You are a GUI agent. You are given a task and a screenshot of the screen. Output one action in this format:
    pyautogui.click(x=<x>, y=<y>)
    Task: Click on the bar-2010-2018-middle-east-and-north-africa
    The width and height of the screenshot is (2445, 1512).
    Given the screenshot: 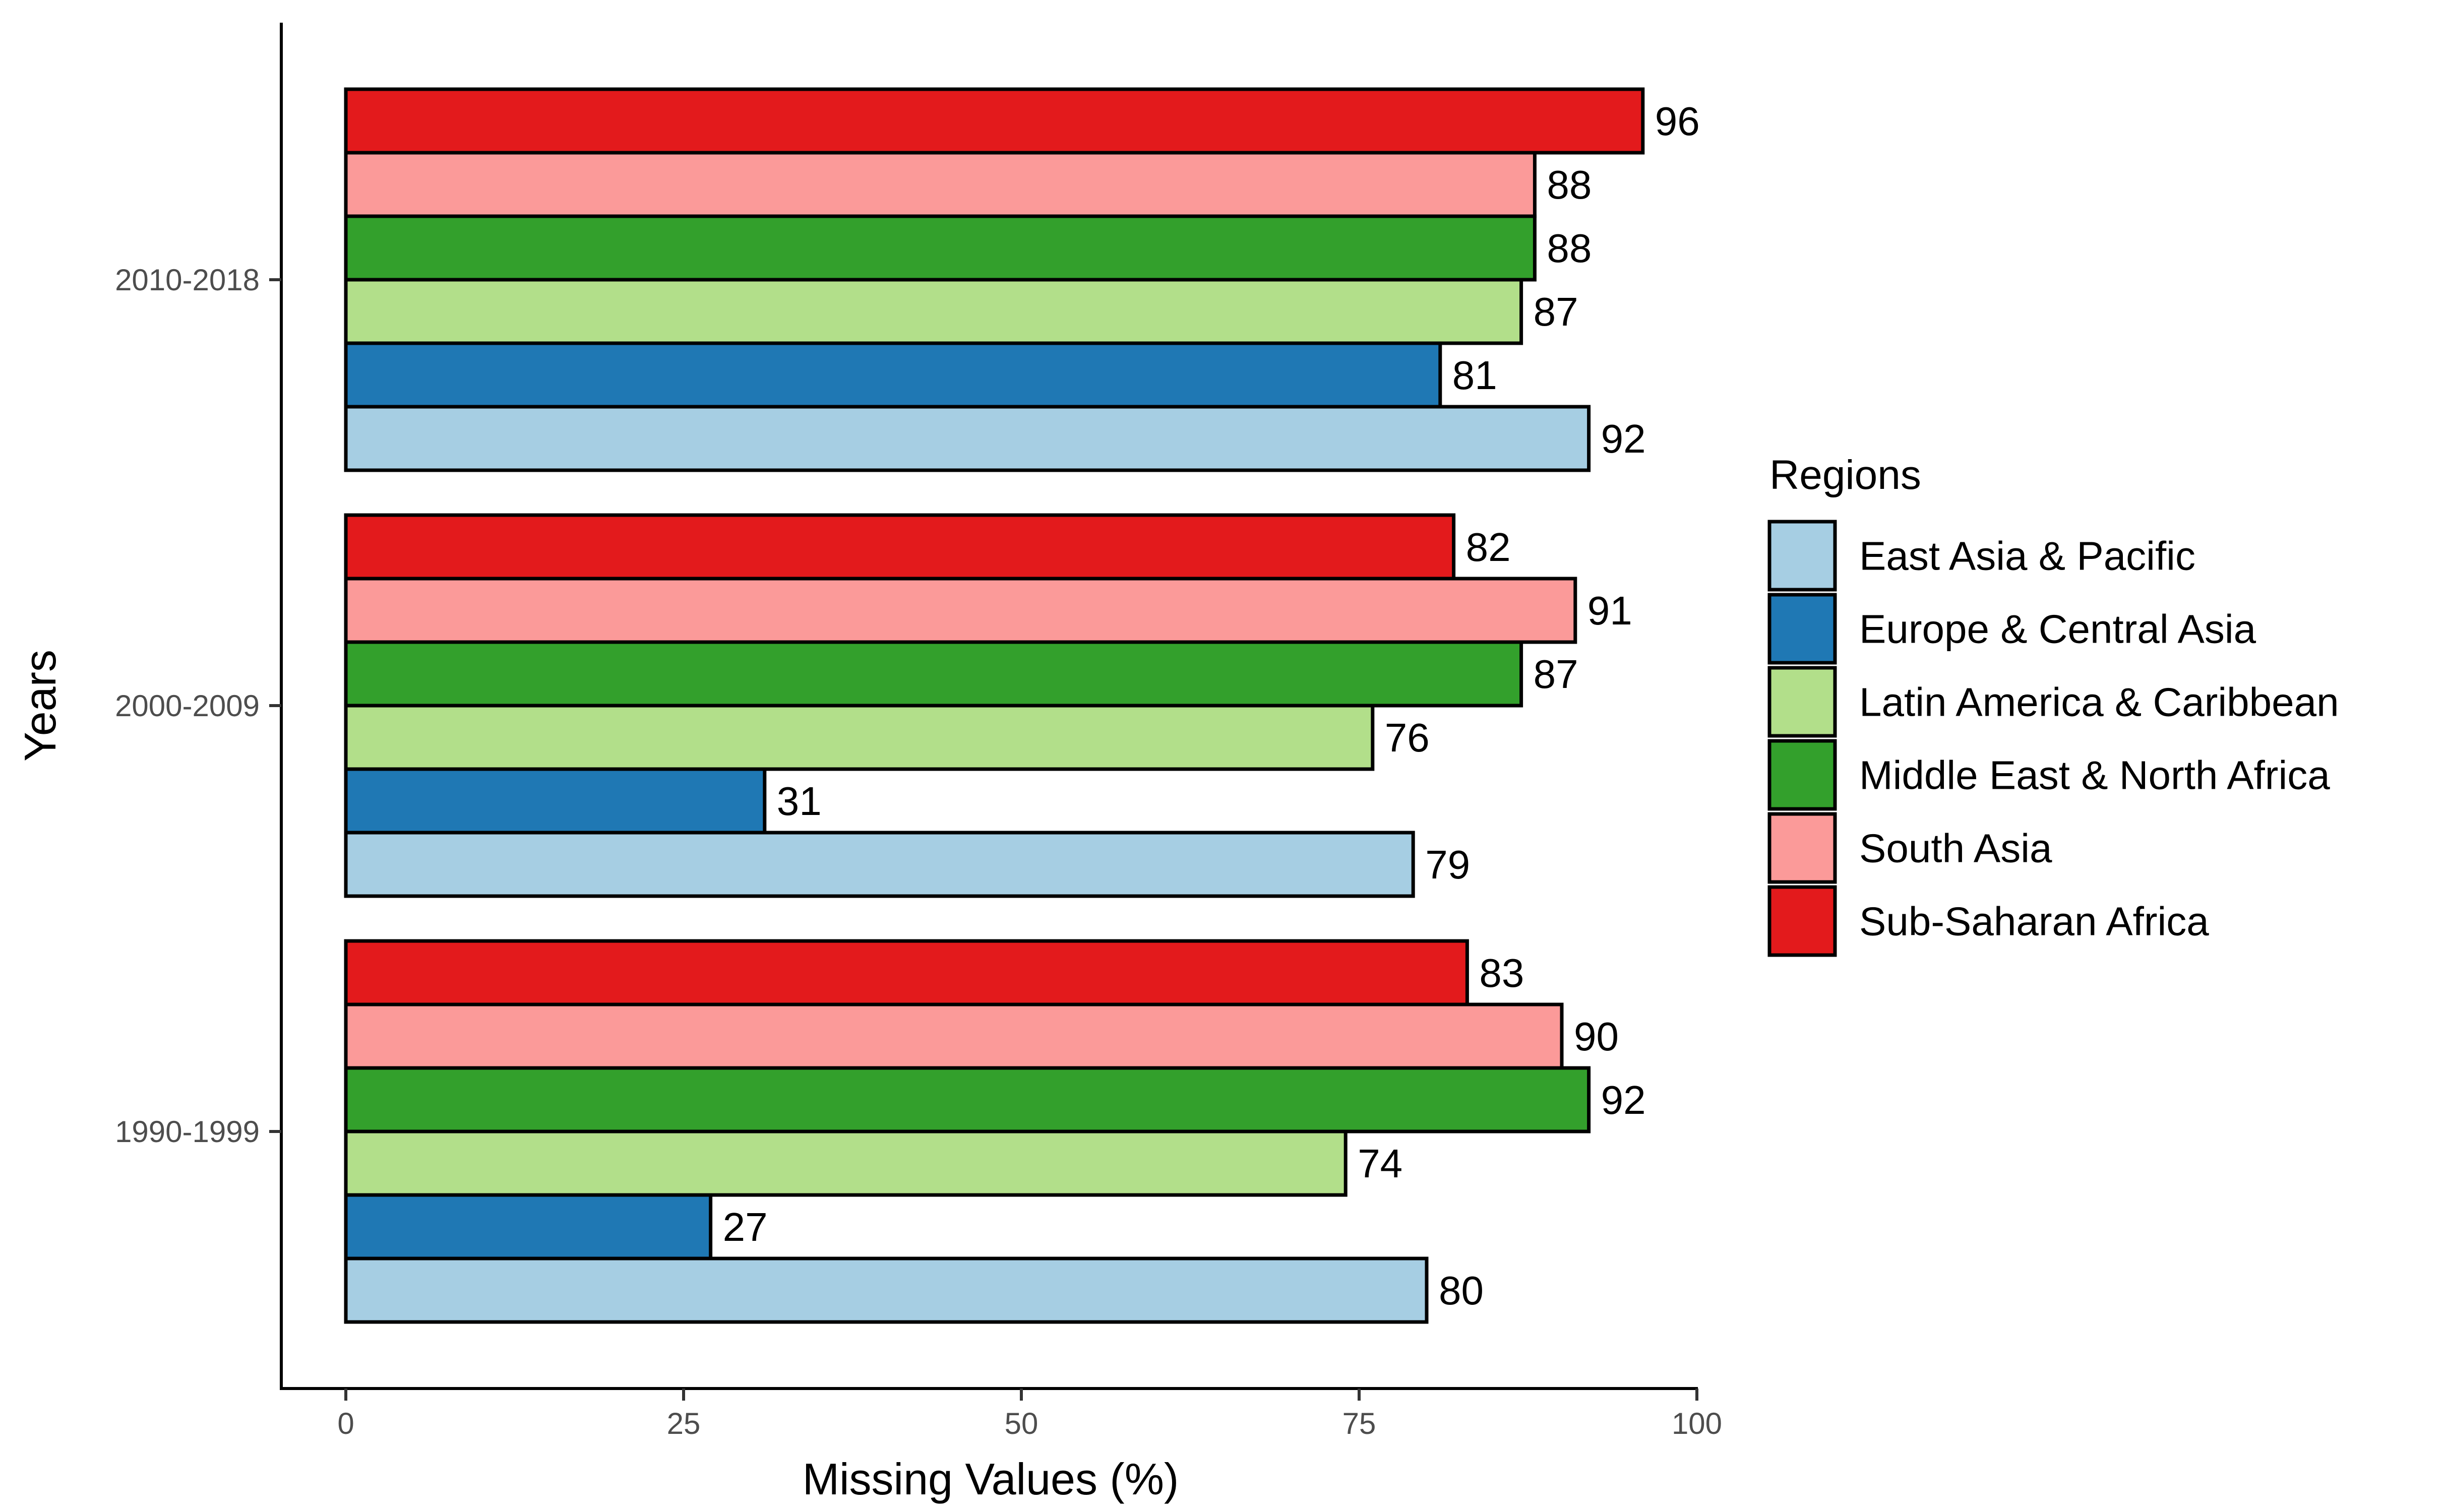 What is the action you would take?
    pyautogui.click(x=940, y=248)
    